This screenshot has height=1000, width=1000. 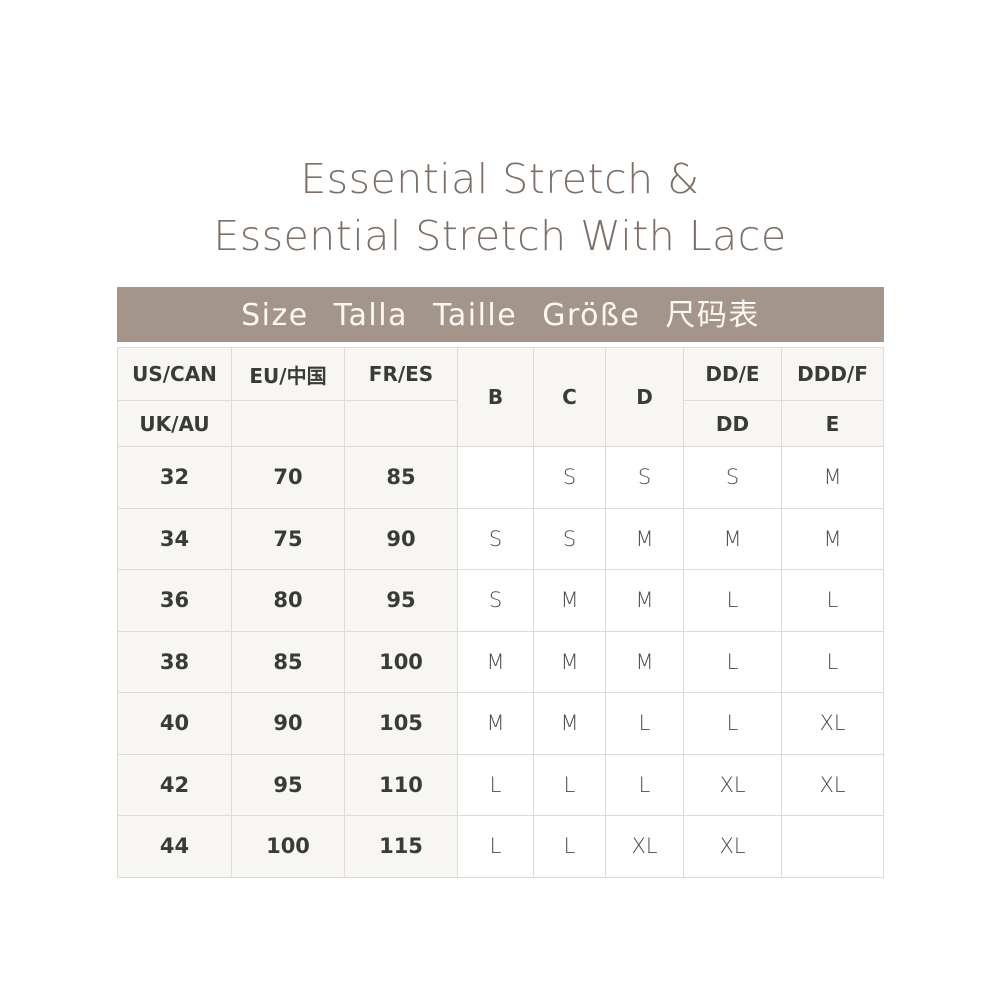 I want to click on table-row: 32 70 85 S S S M, so click(x=500, y=477).